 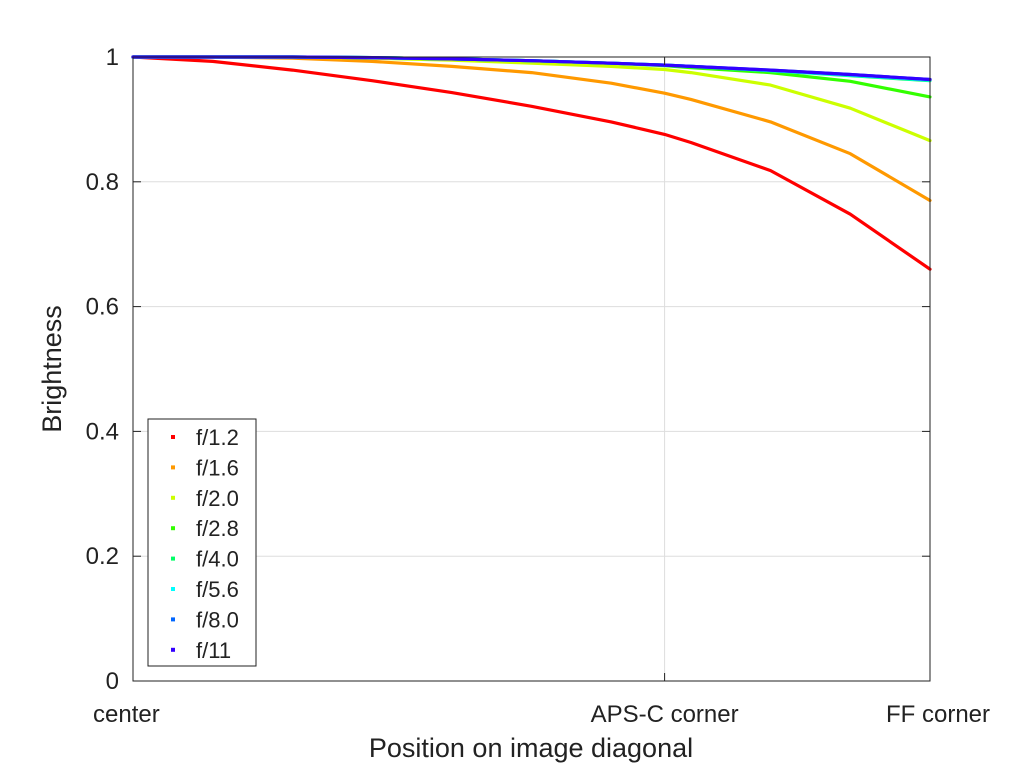 What do you see at coordinates (531, 748) in the screenshot?
I see `x-axis-label: Position on image diagonal` at bounding box center [531, 748].